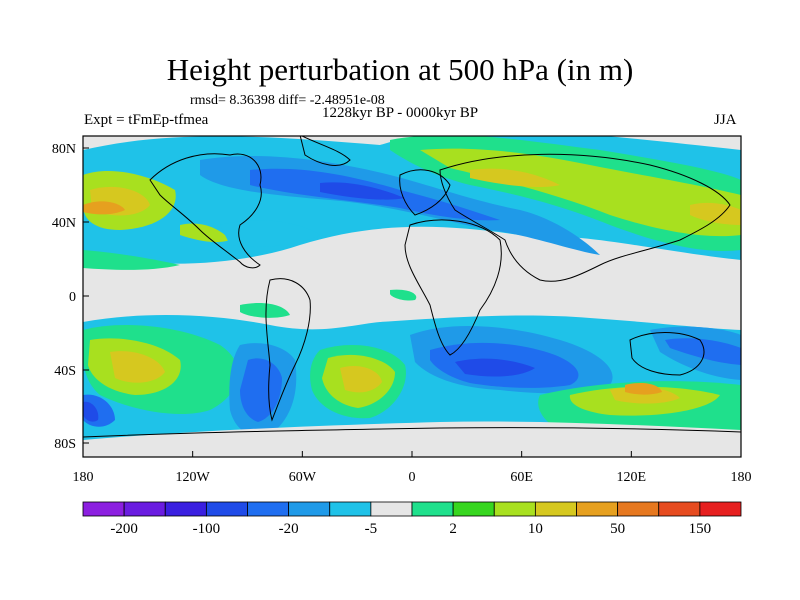 The image size is (800, 600). I want to click on lon-tick-label: 60W, so click(303, 477).